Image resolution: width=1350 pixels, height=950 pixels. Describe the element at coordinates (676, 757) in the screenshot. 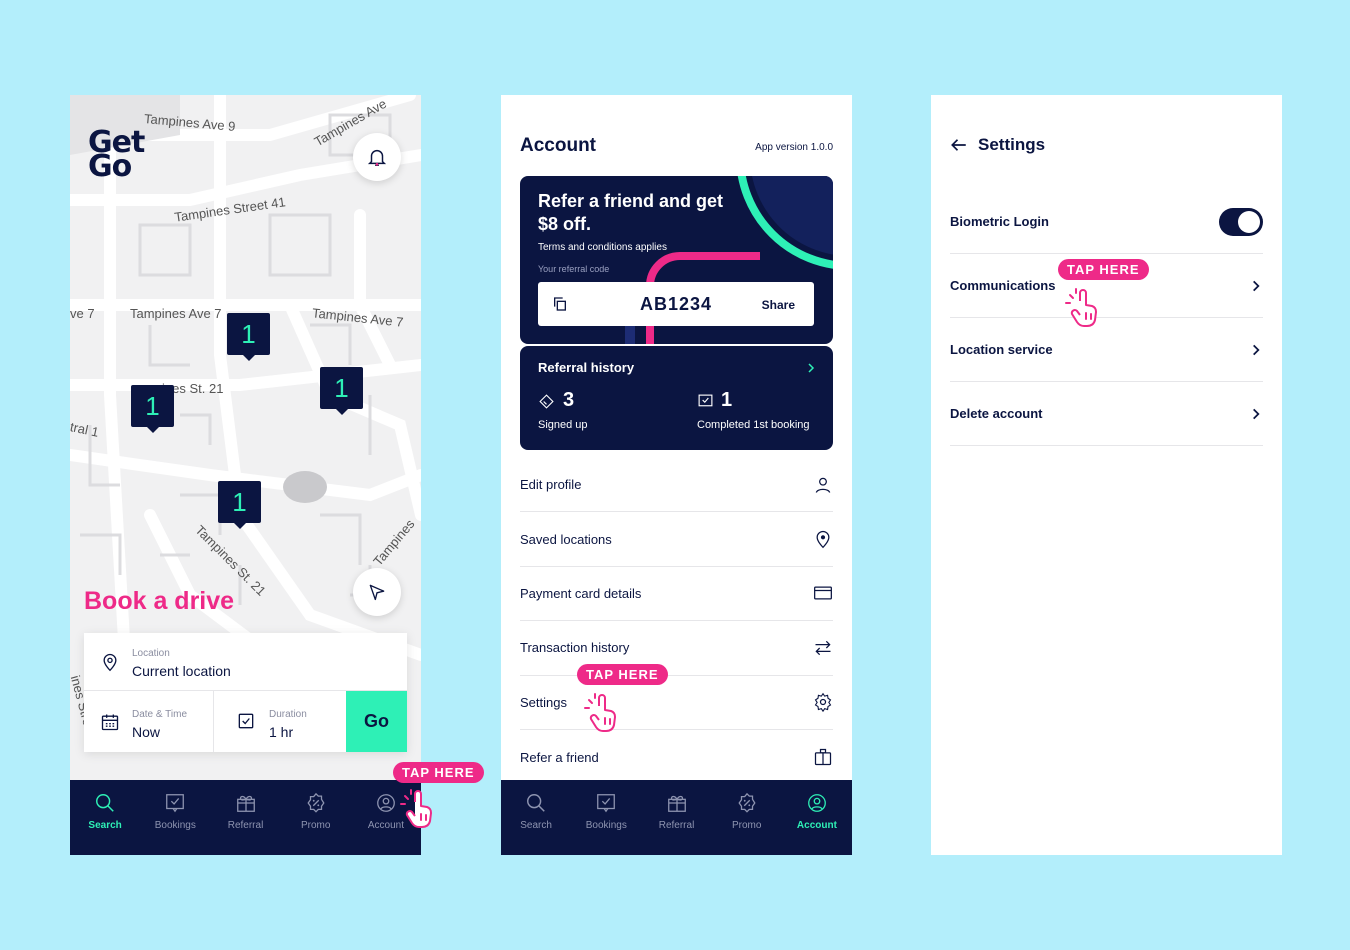

I see `menu-refer-friend: Refer a friend` at that location.